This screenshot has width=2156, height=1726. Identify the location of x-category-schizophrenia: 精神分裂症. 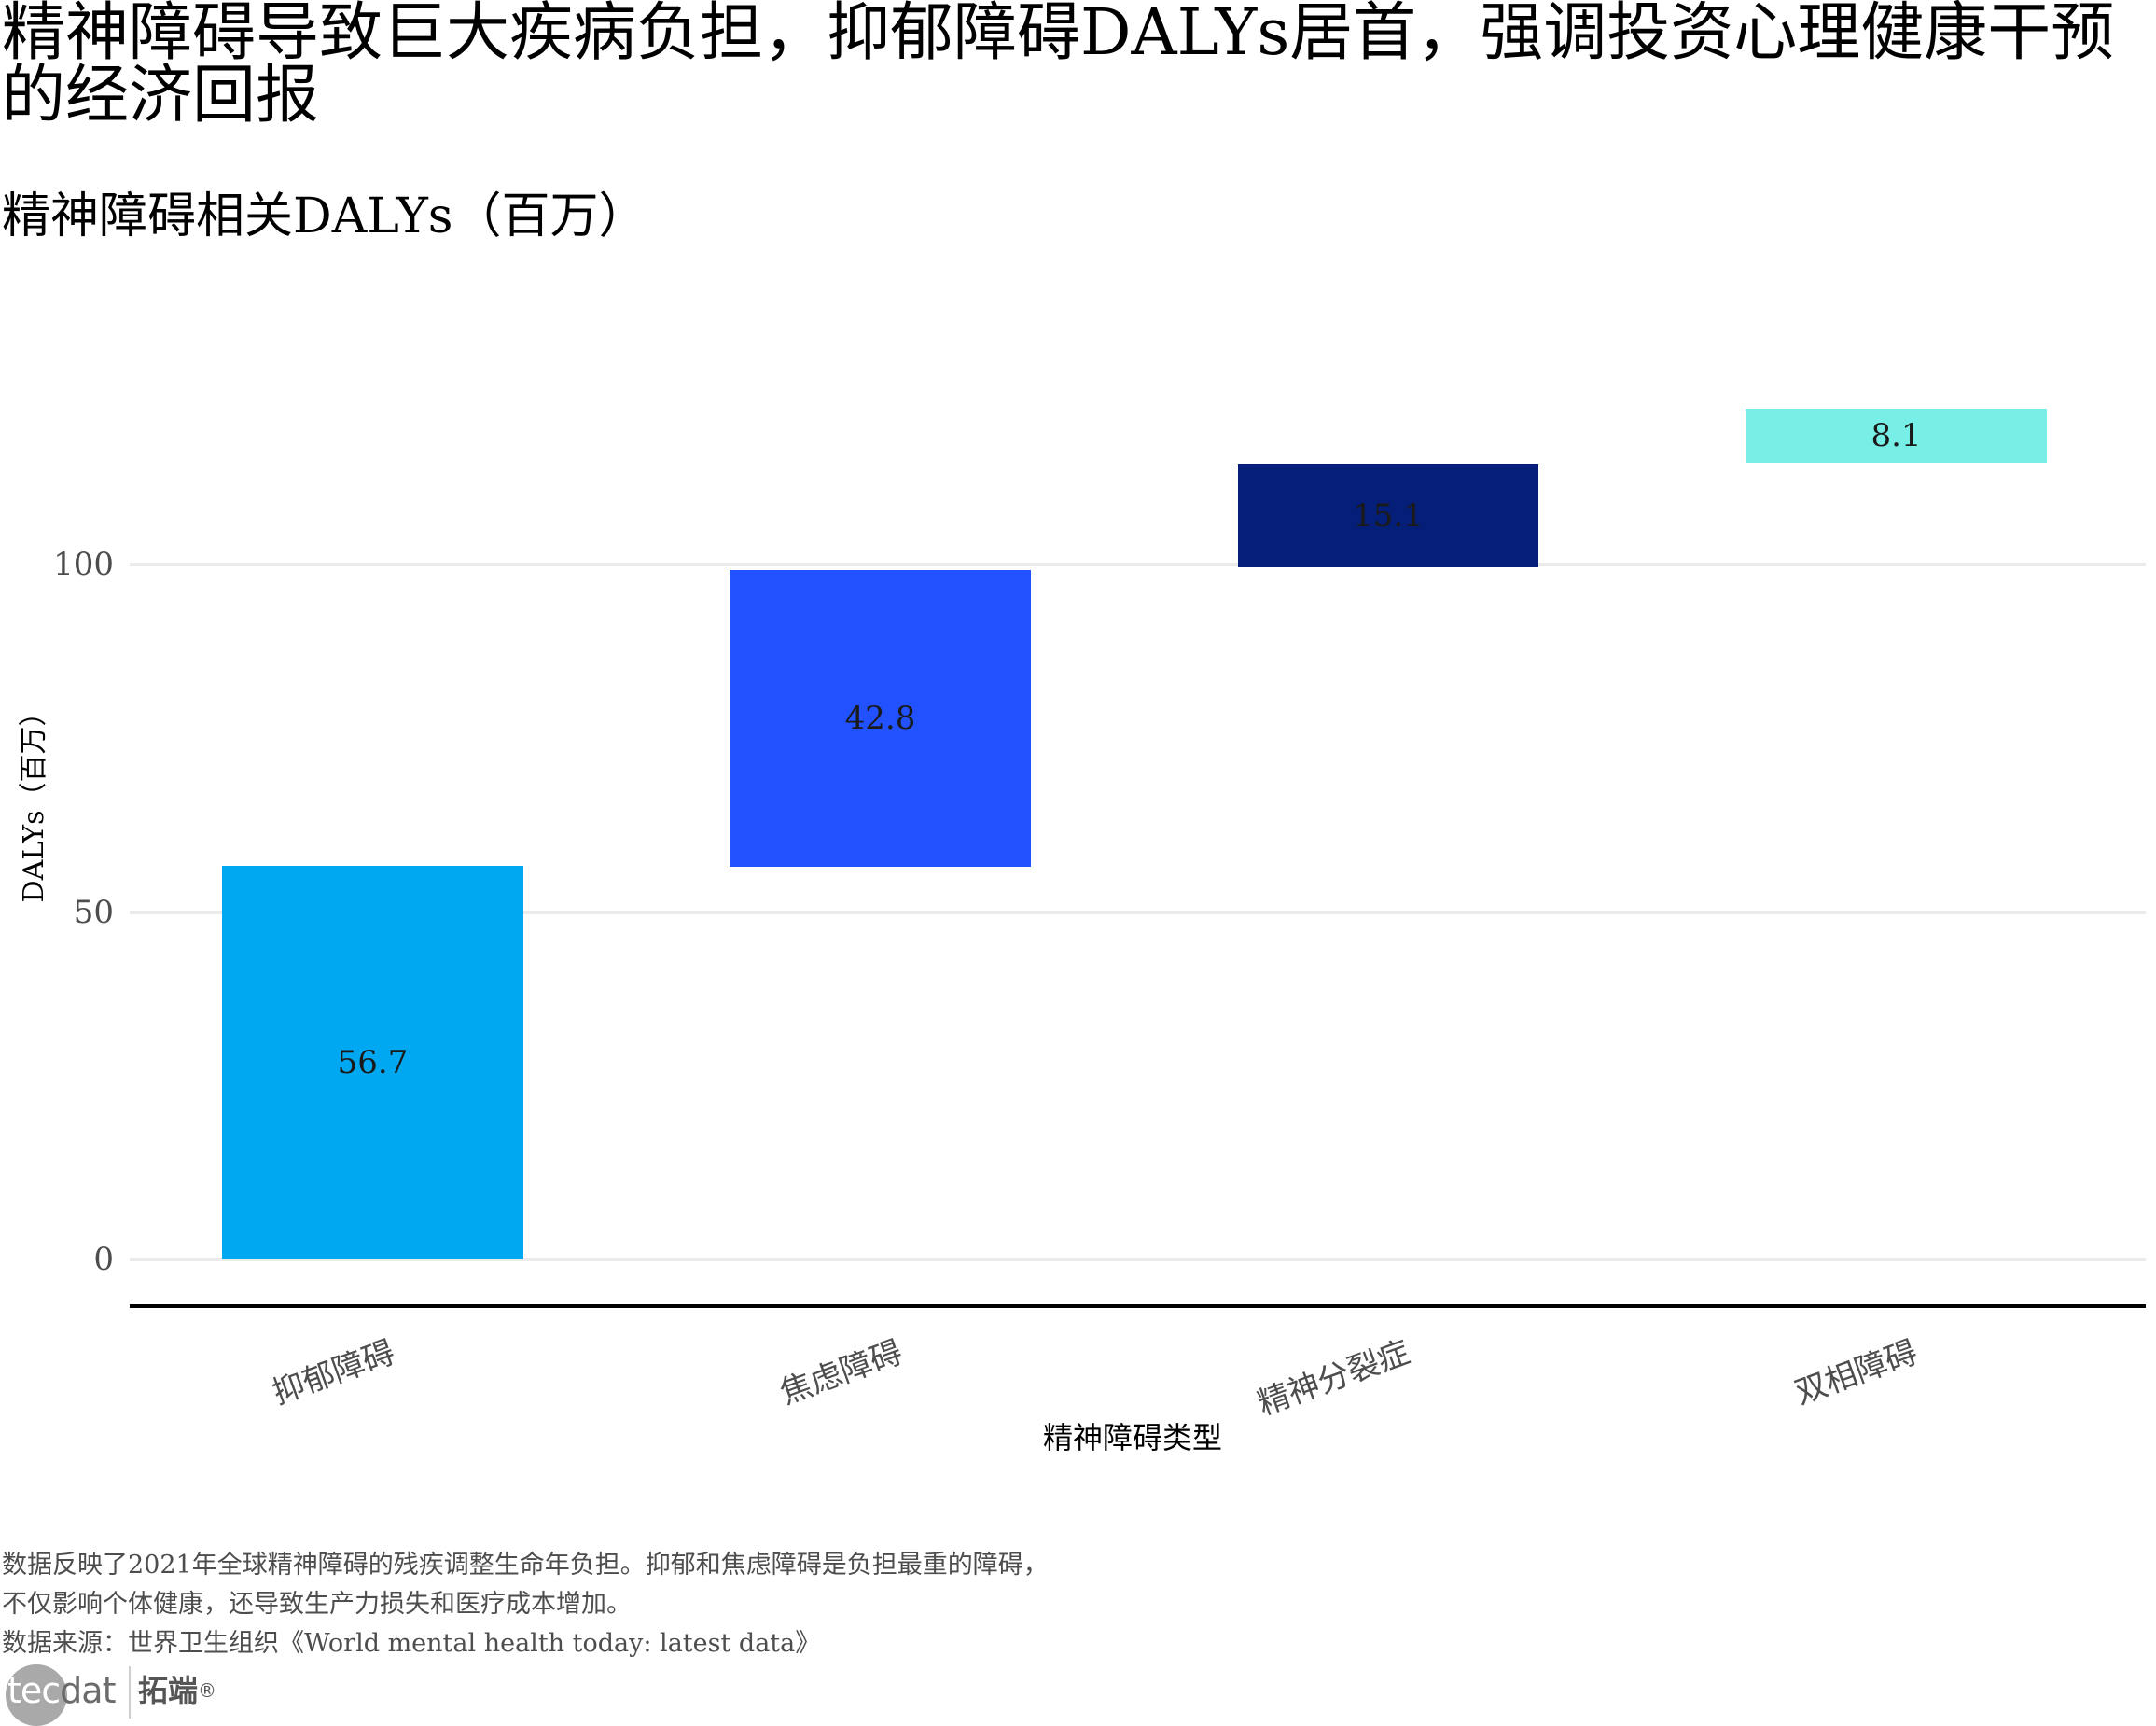
(1333, 1378).